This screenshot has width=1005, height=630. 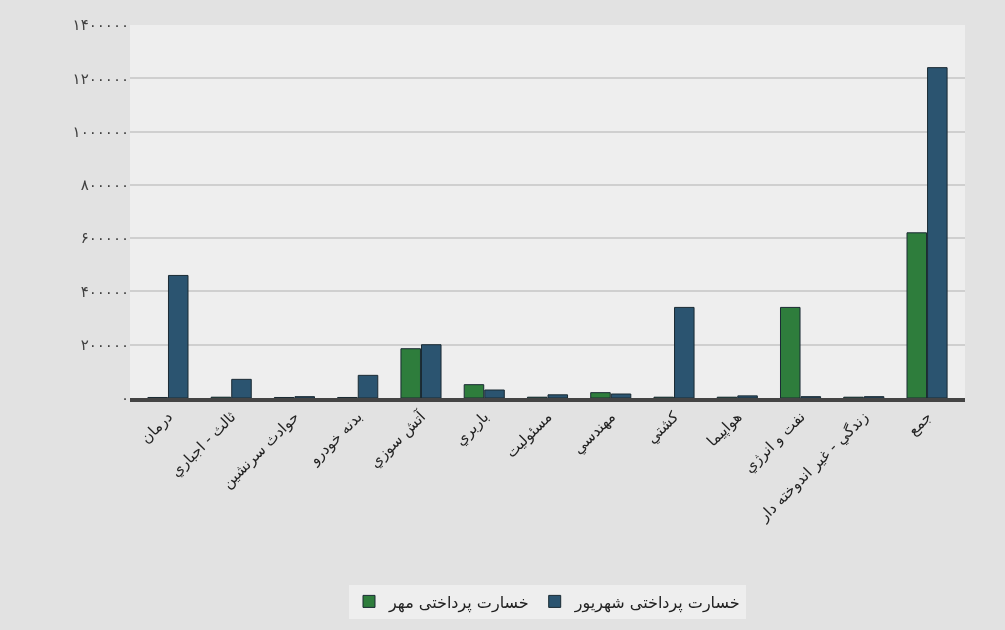 What do you see at coordinates (124, 398) in the screenshot?
I see `y-tick-label: ۰` at bounding box center [124, 398].